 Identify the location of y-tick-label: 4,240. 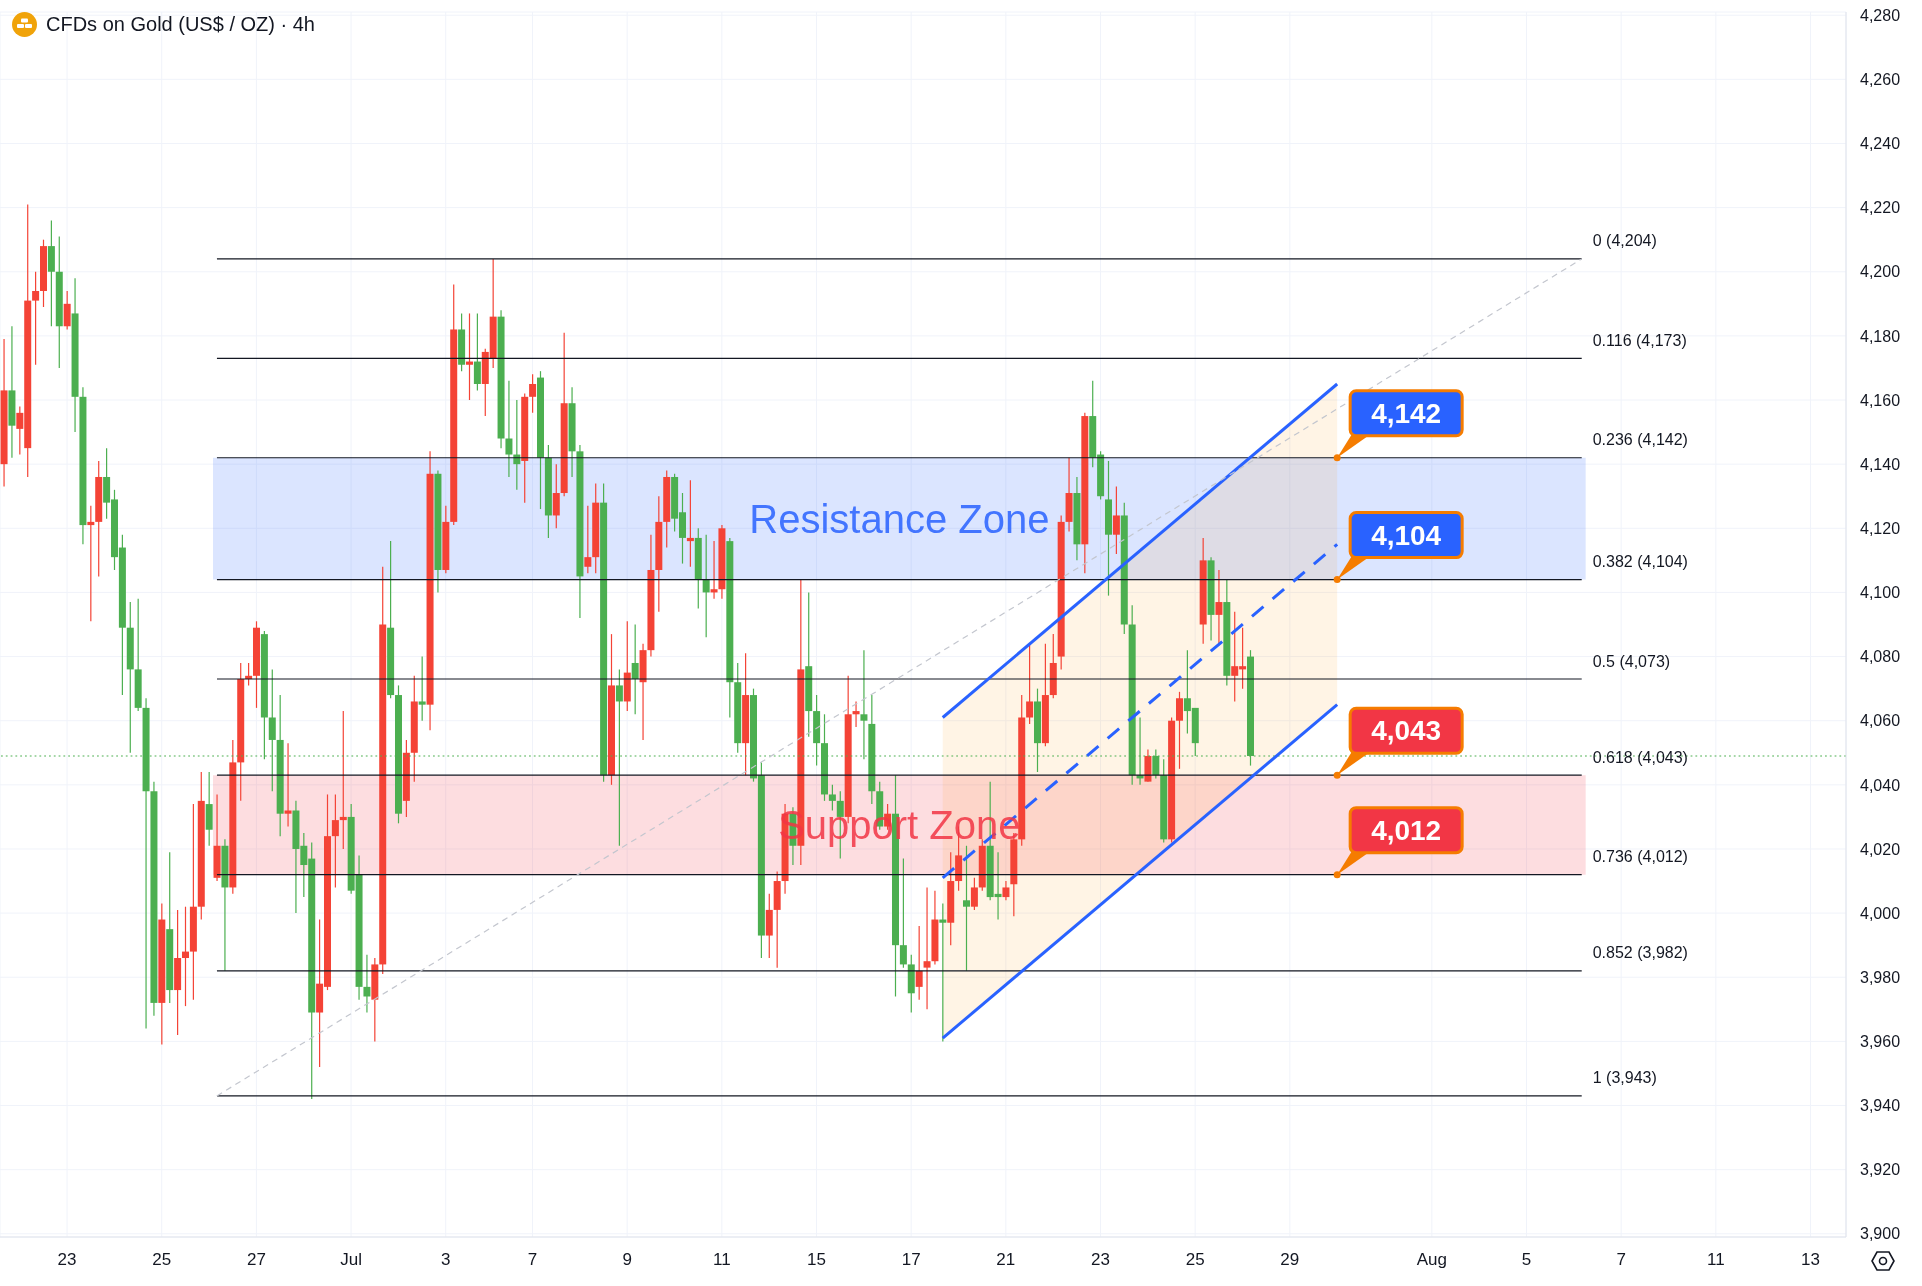
(1880, 144).